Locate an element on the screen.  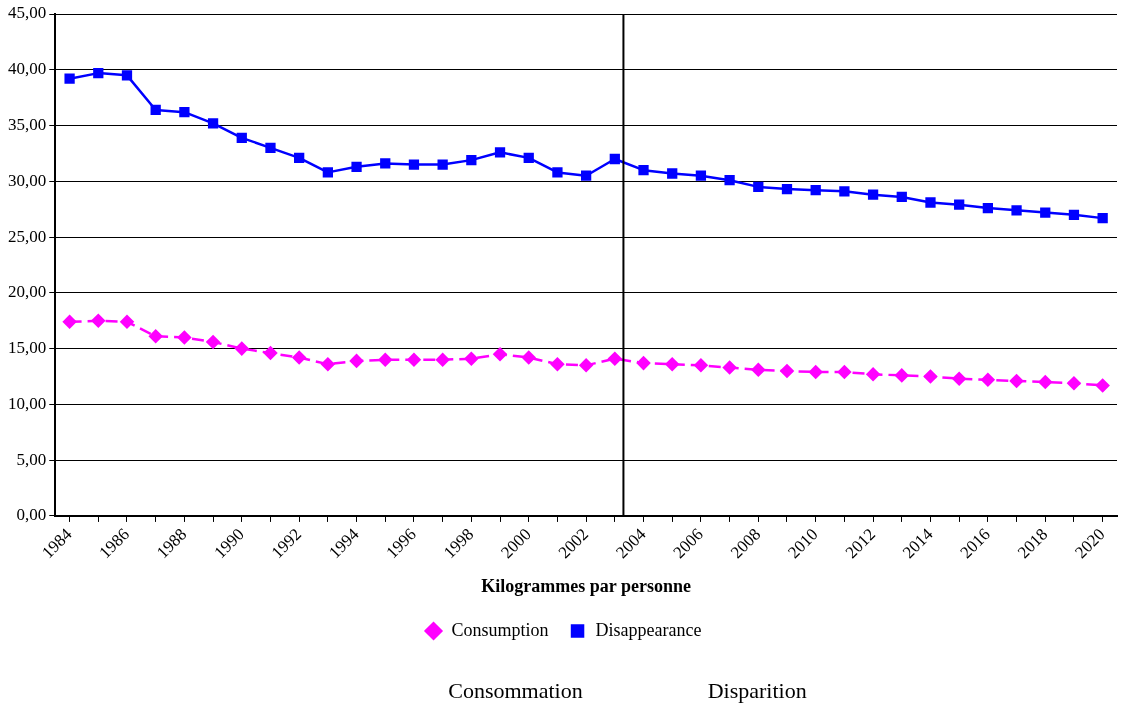
legend-label: Consumption is located at coordinates (500, 629).